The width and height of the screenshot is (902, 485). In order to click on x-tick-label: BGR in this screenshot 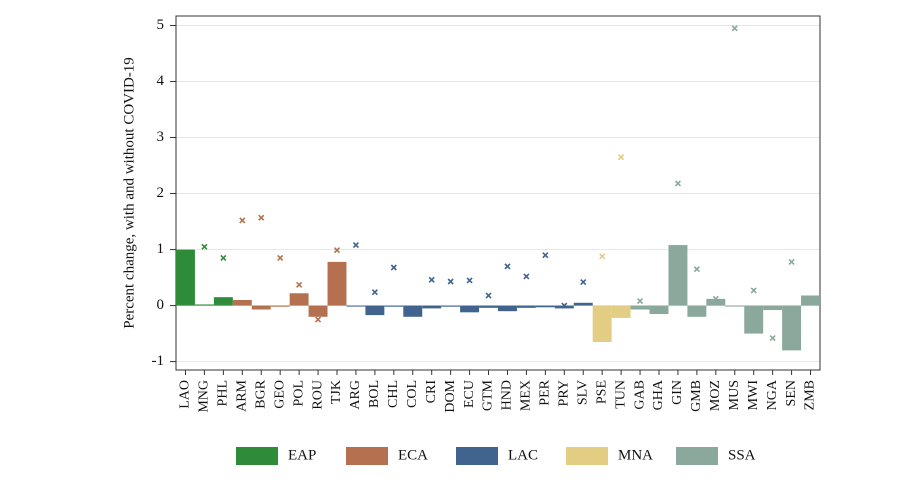, I will do `click(260, 393)`.